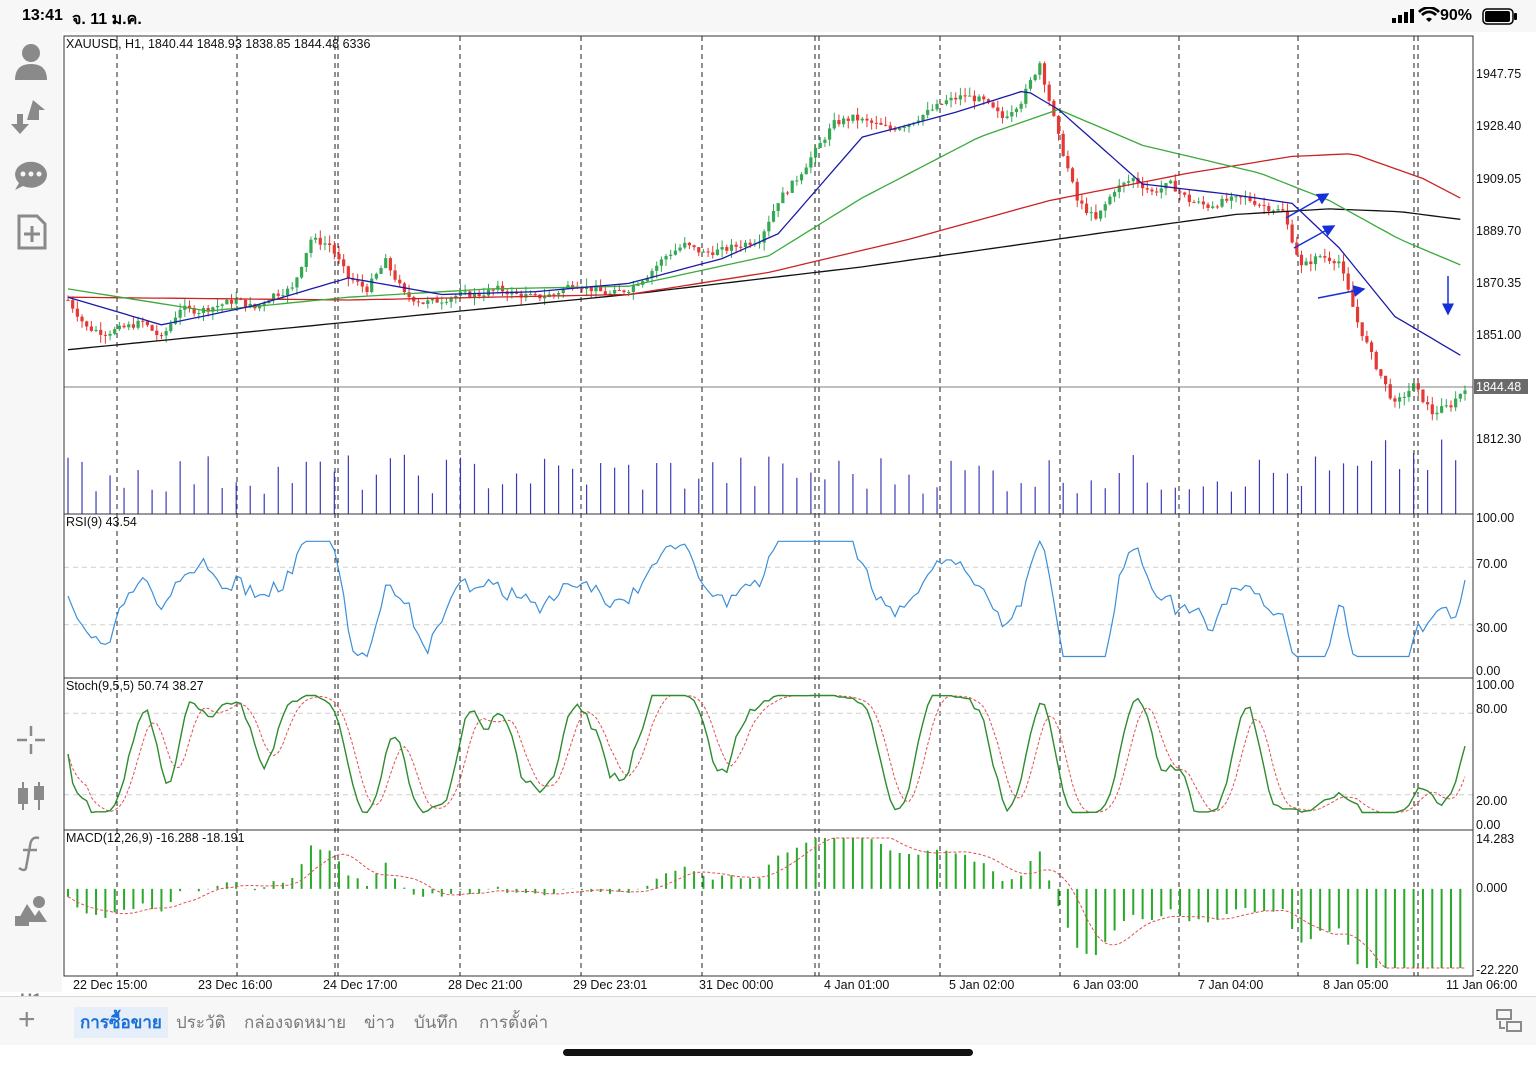 Image resolution: width=1536 pixels, height=1067 pixels. I want to click on new-document-button, so click(31, 232).